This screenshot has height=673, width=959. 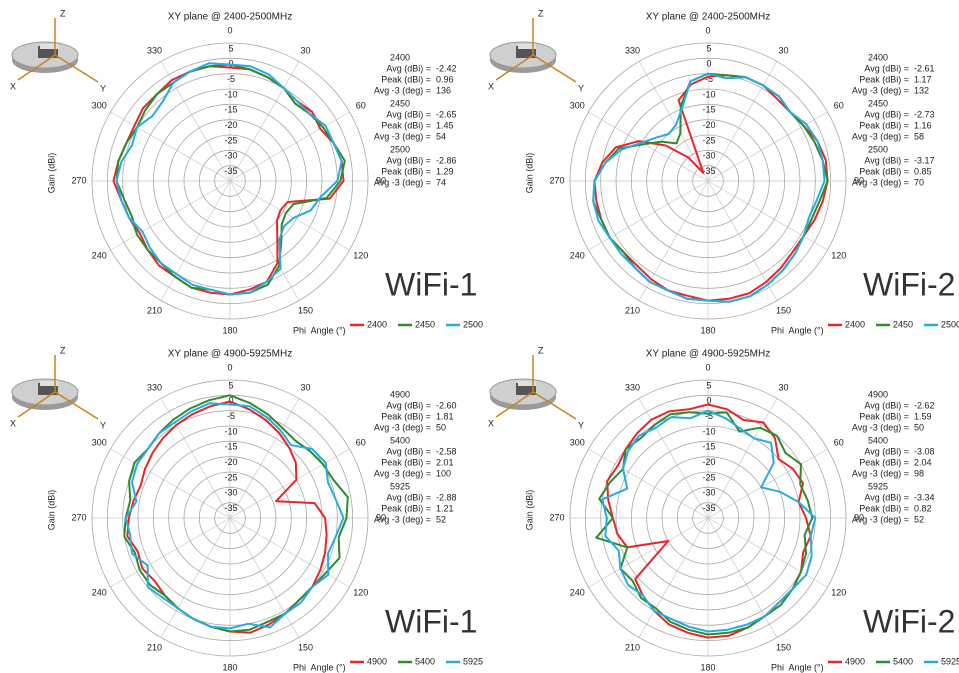 What do you see at coordinates (446, 405) in the screenshot?
I see `stats-value: -2.60` at bounding box center [446, 405].